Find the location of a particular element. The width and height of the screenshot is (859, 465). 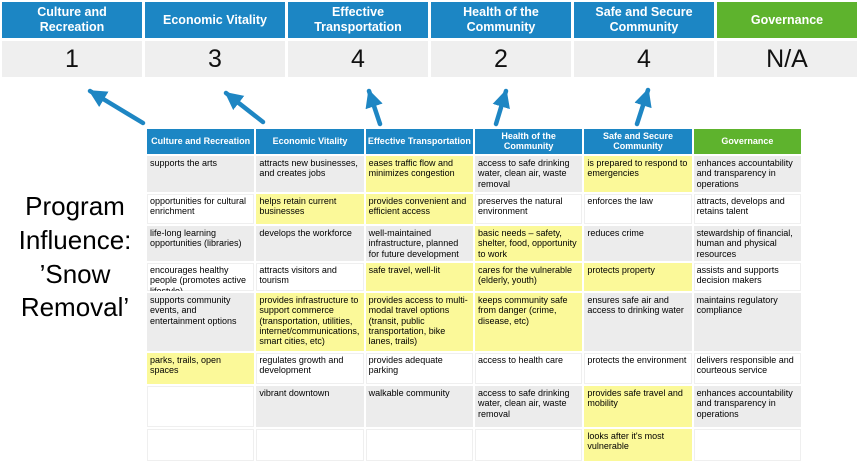

scoreboard-score-cell: 3 is located at coordinates (215, 59).